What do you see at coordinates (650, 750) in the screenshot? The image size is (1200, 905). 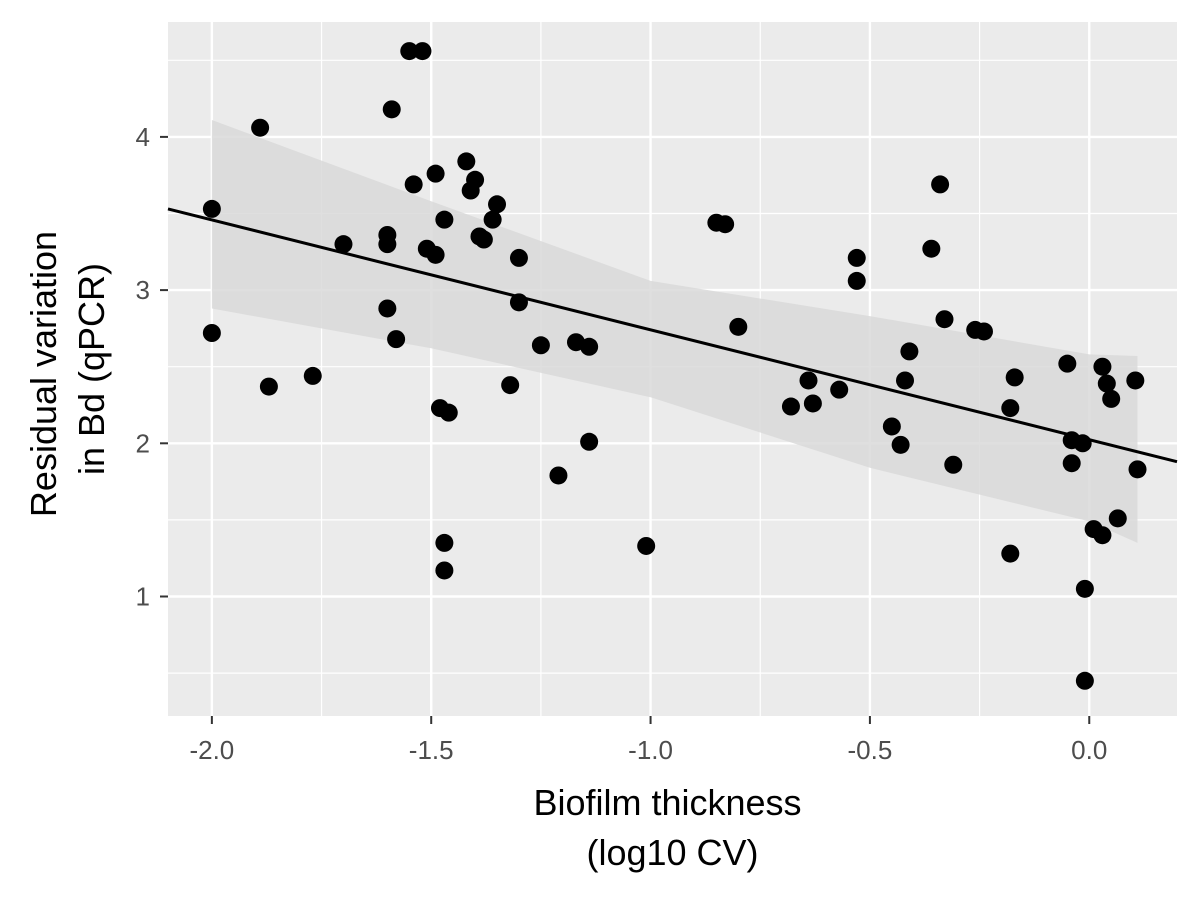 I see `x-tick-label: -1.0` at bounding box center [650, 750].